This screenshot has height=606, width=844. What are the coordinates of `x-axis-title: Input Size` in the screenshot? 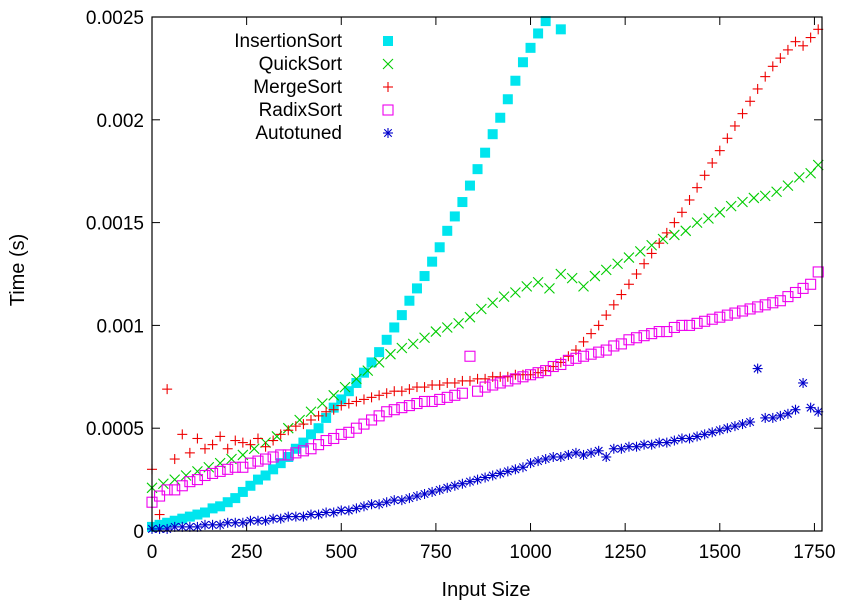 It's located at (486, 590).